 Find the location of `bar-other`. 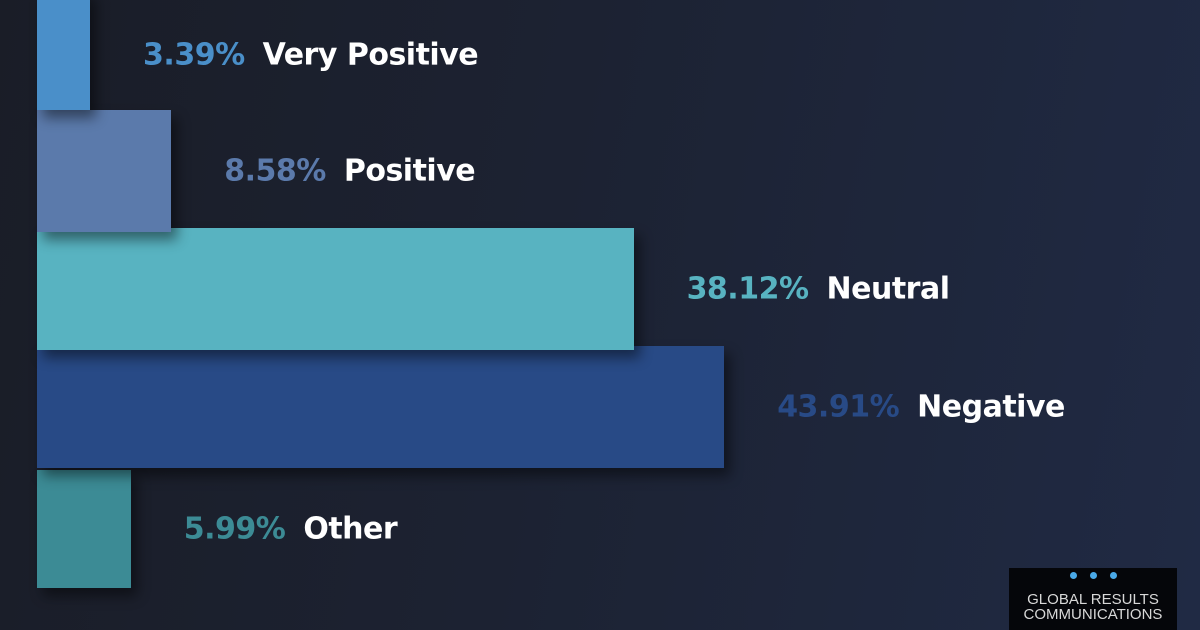

bar-other is located at coordinates (84, 529).